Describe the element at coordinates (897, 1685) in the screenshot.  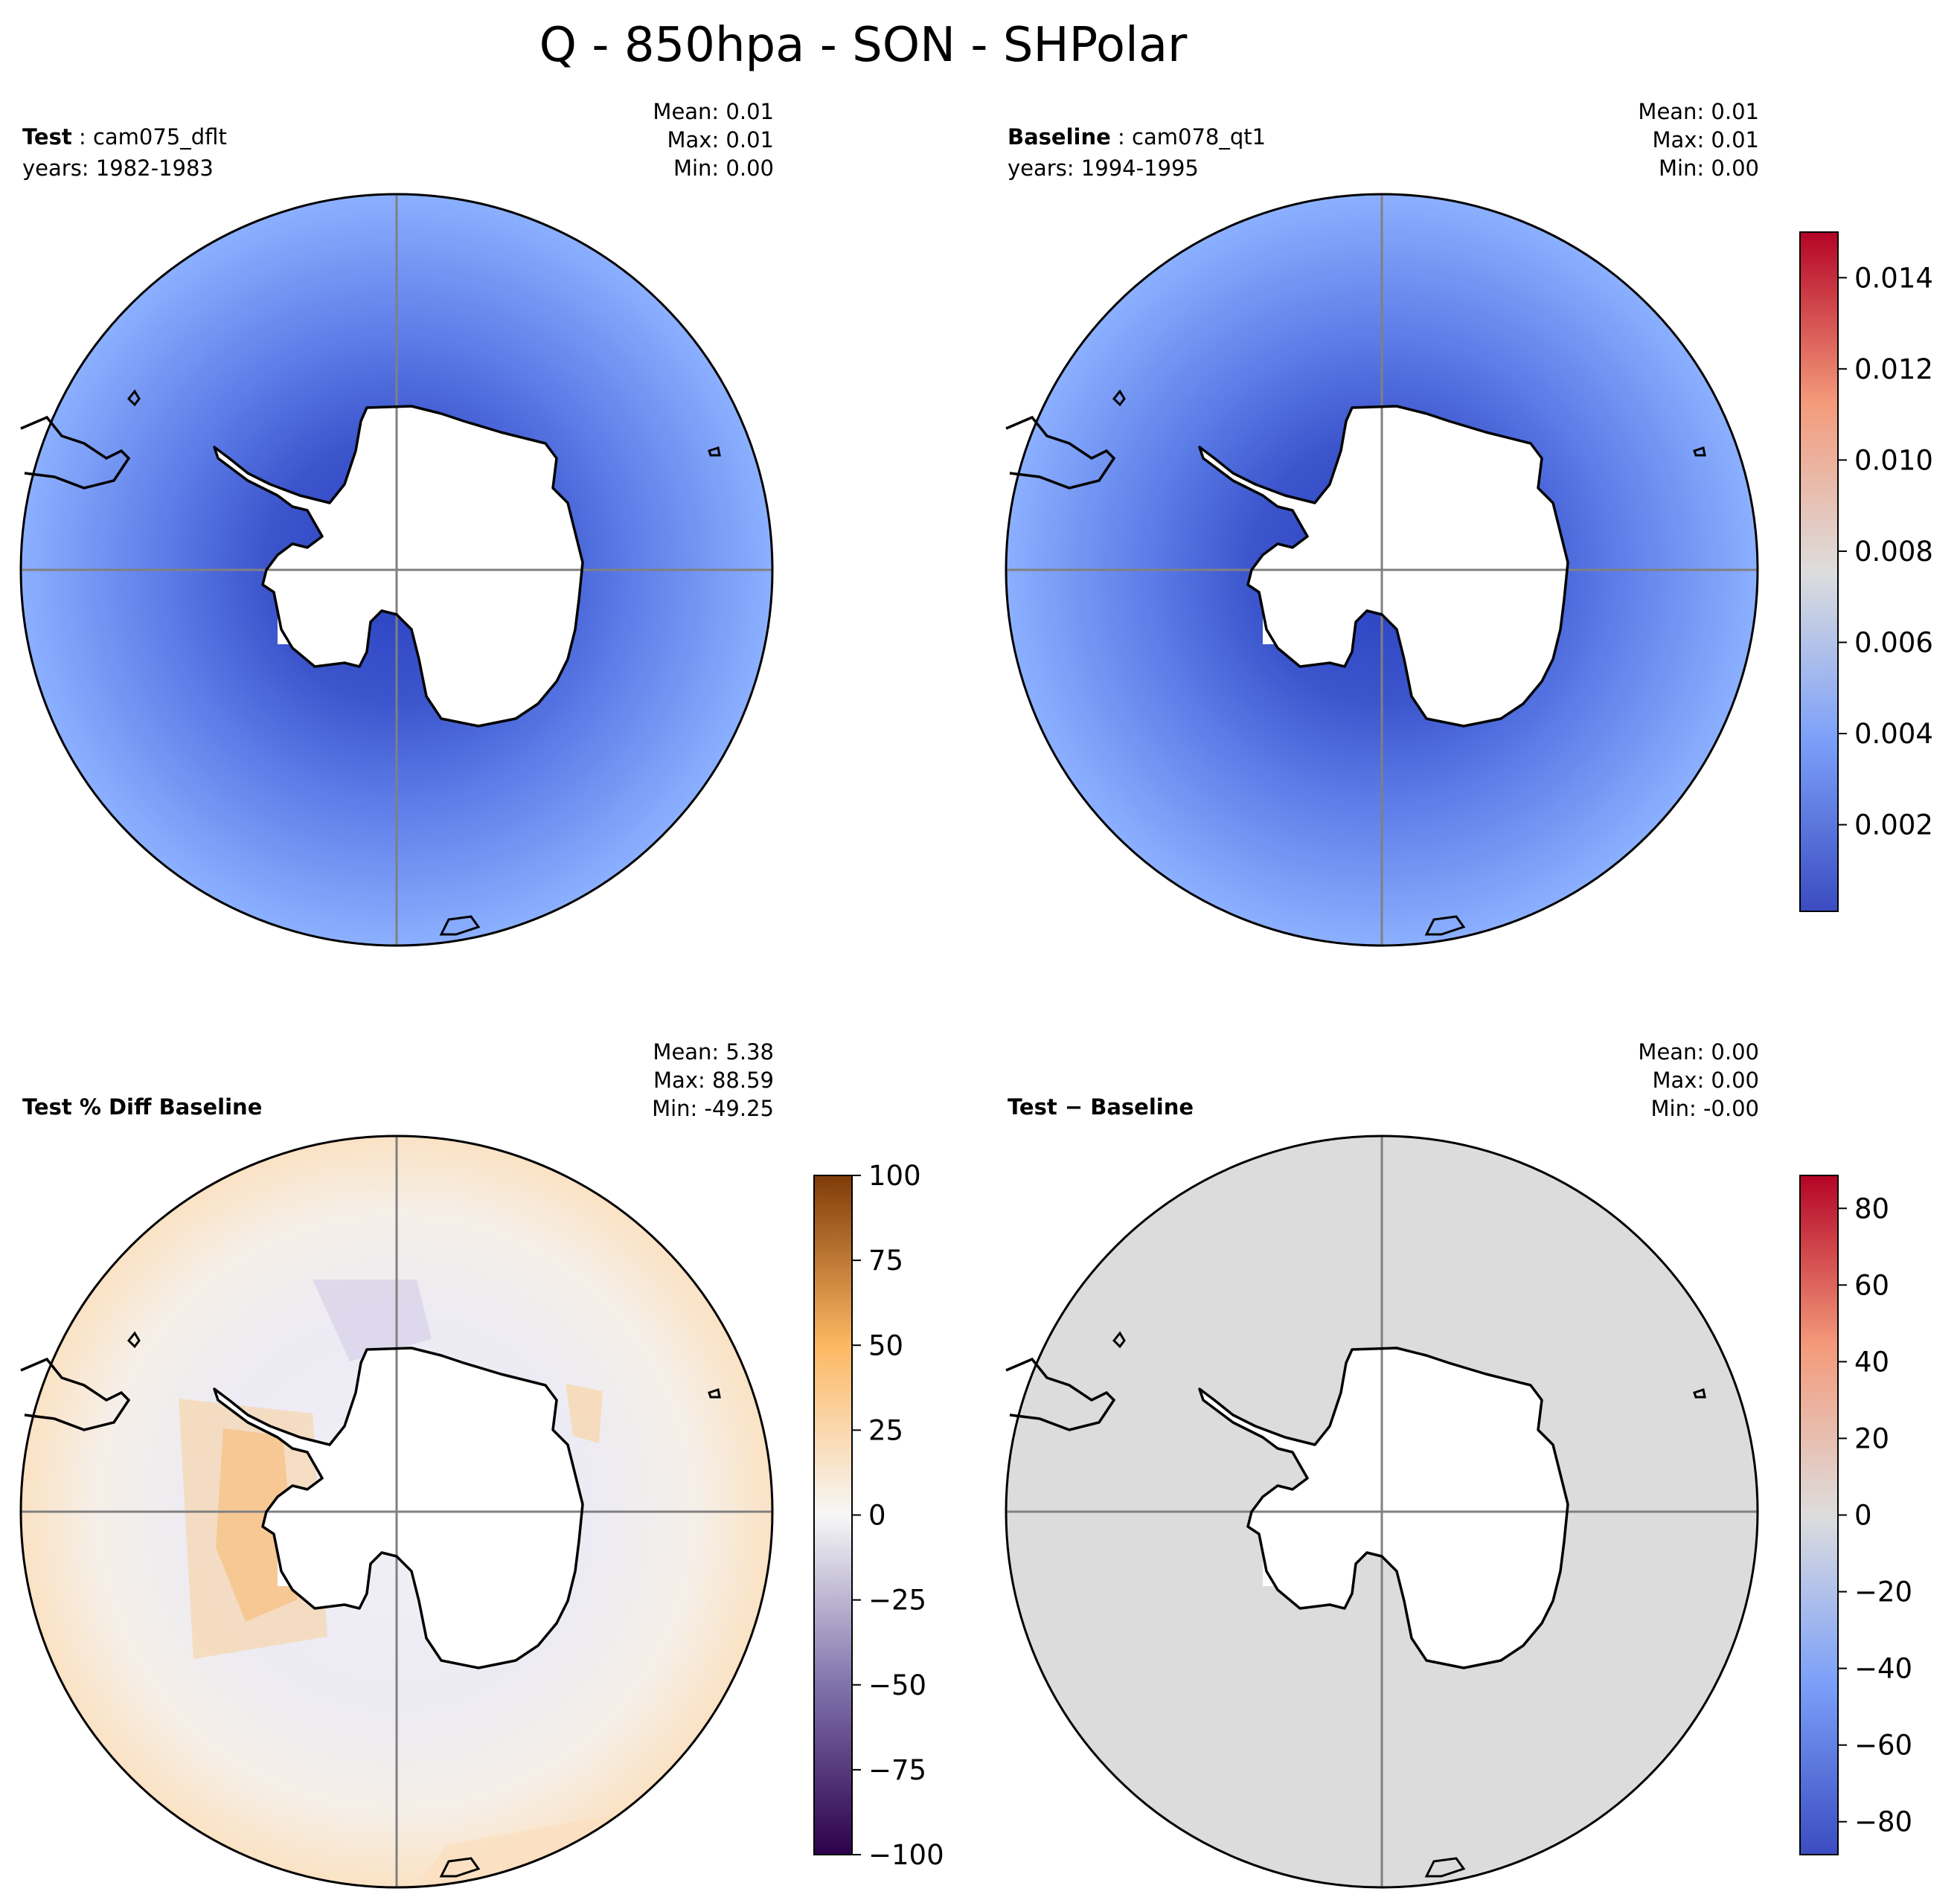
I see `colorbar-tick-label: −50` at that location.